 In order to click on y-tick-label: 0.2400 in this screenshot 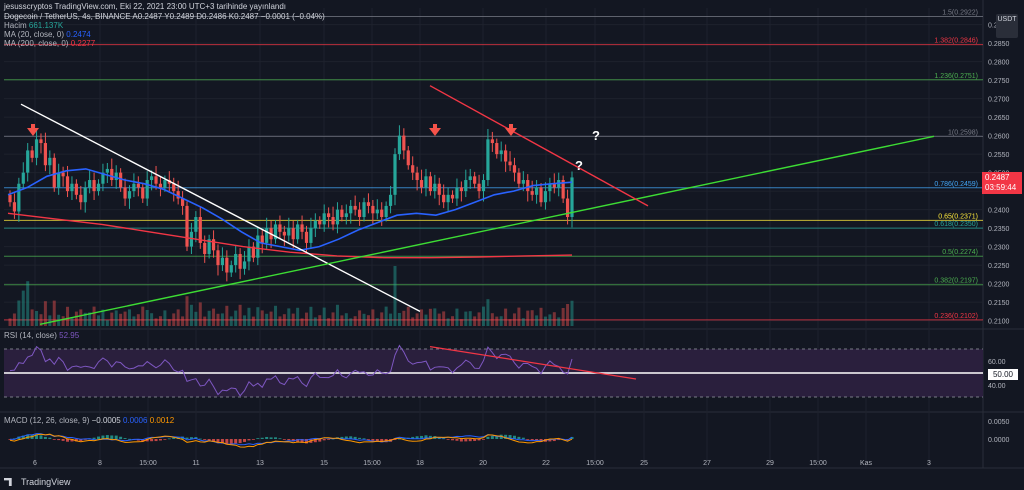, I will do `click(999, 211)`.